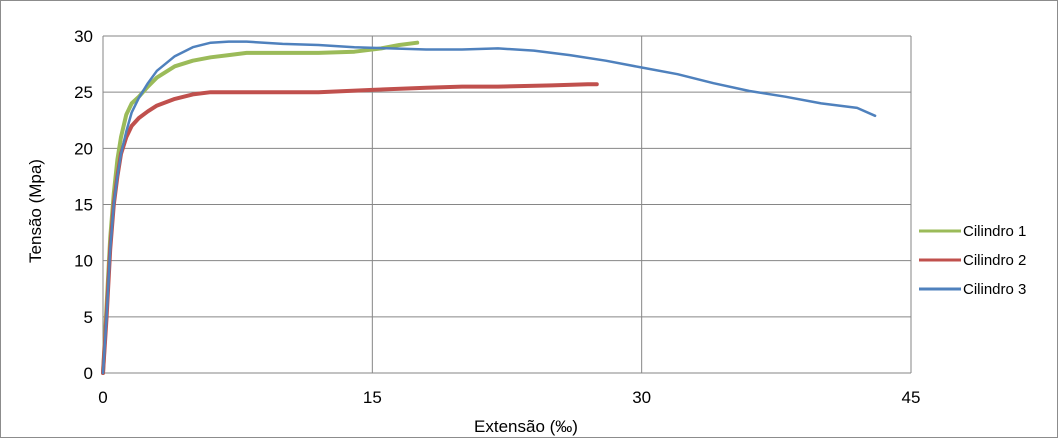  Describe the element at coordinates (994, 231) in the screenshot. I see `legend-label: Cilindro 1` at that location.